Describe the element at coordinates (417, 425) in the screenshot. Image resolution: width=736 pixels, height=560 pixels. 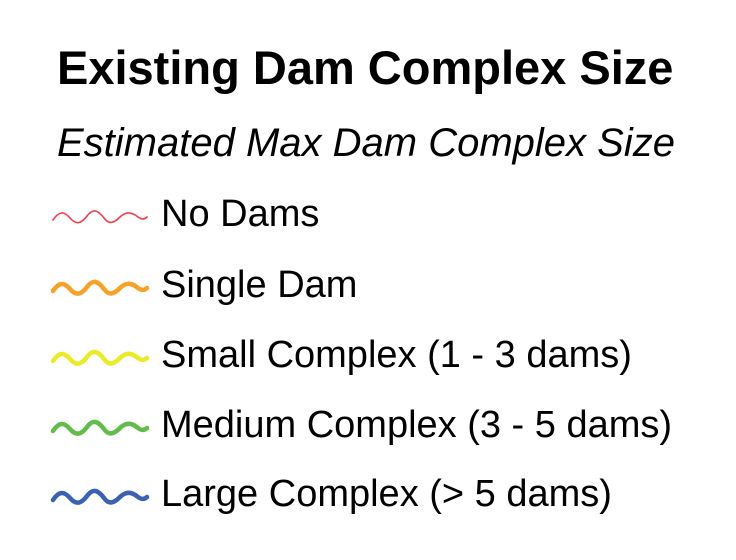
I see `legend-item-label: Medium Complex (3 - 5 dams)` at that location.